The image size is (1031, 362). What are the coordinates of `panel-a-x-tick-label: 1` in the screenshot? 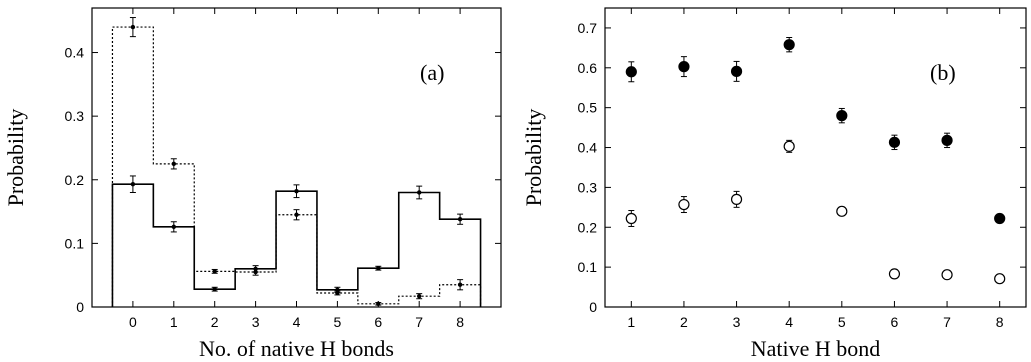 It's located at (174, 322).